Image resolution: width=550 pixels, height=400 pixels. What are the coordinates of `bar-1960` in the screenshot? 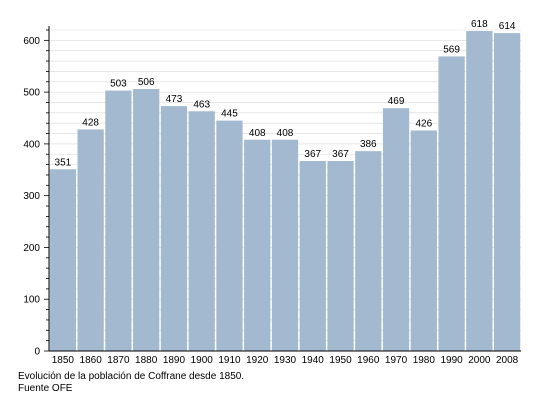 It's located at (368, 251).